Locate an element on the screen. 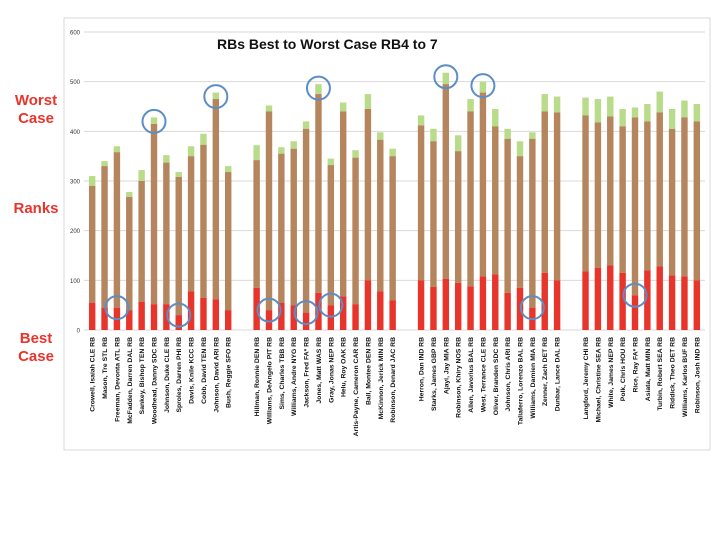  x-tick-label: McFadden, Darren DAL RB is located at coordinates (130, 380).